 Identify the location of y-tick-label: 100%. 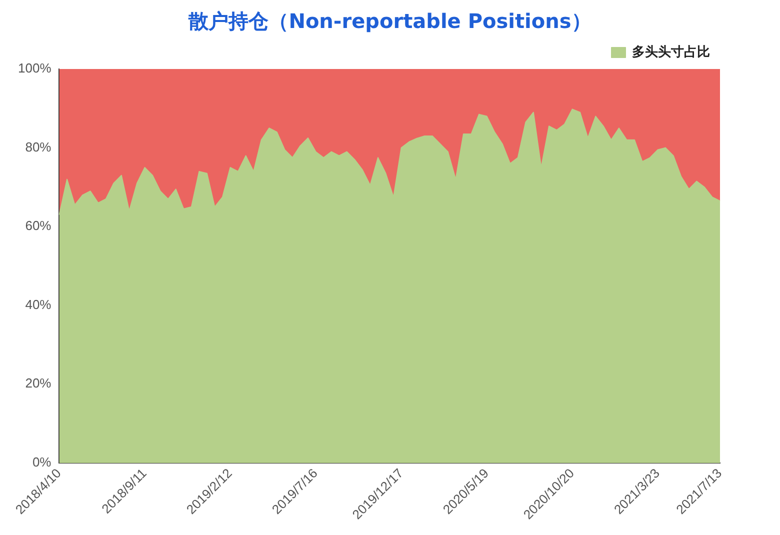
(35, 68).